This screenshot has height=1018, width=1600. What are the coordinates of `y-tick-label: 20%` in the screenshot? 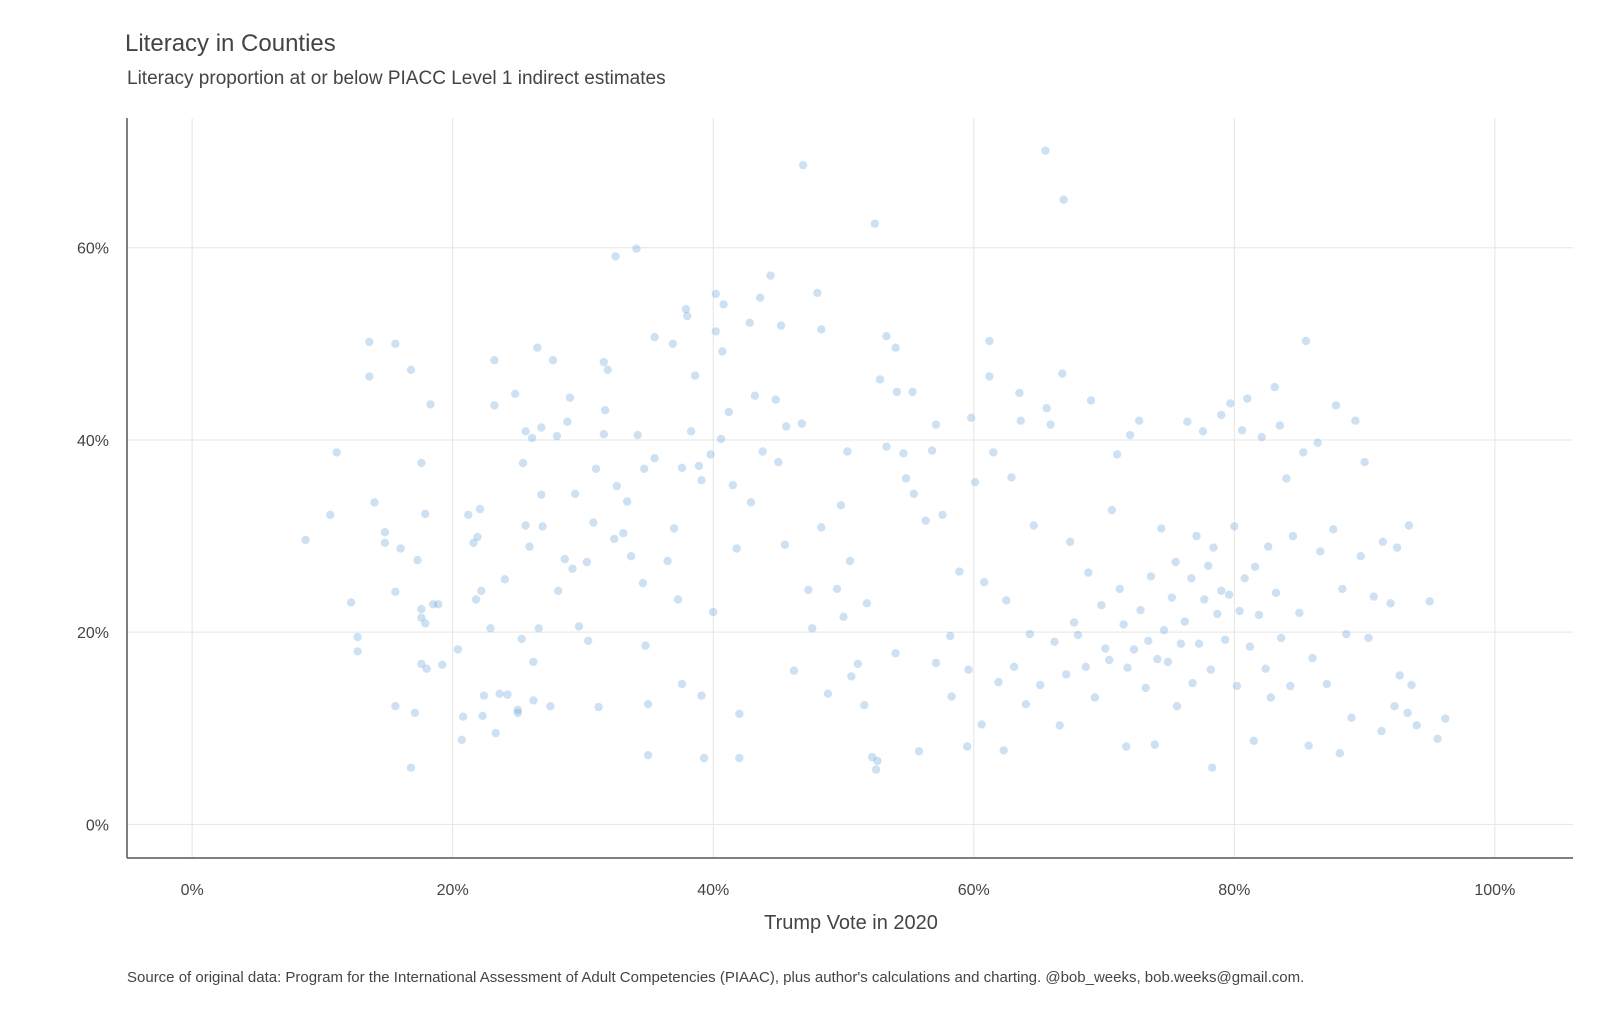 It's located at (93, 633).